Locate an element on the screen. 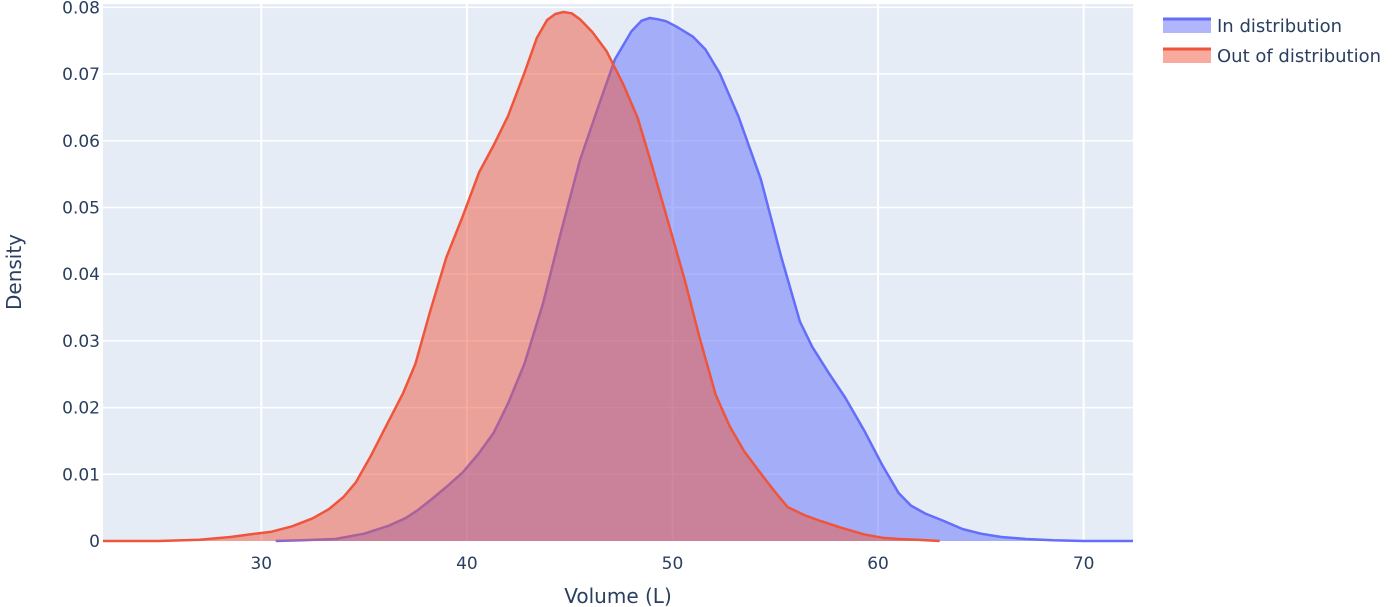 The image size is (1392, 607). y-tick-label: 0.02 is located at coordinates (81, 409).